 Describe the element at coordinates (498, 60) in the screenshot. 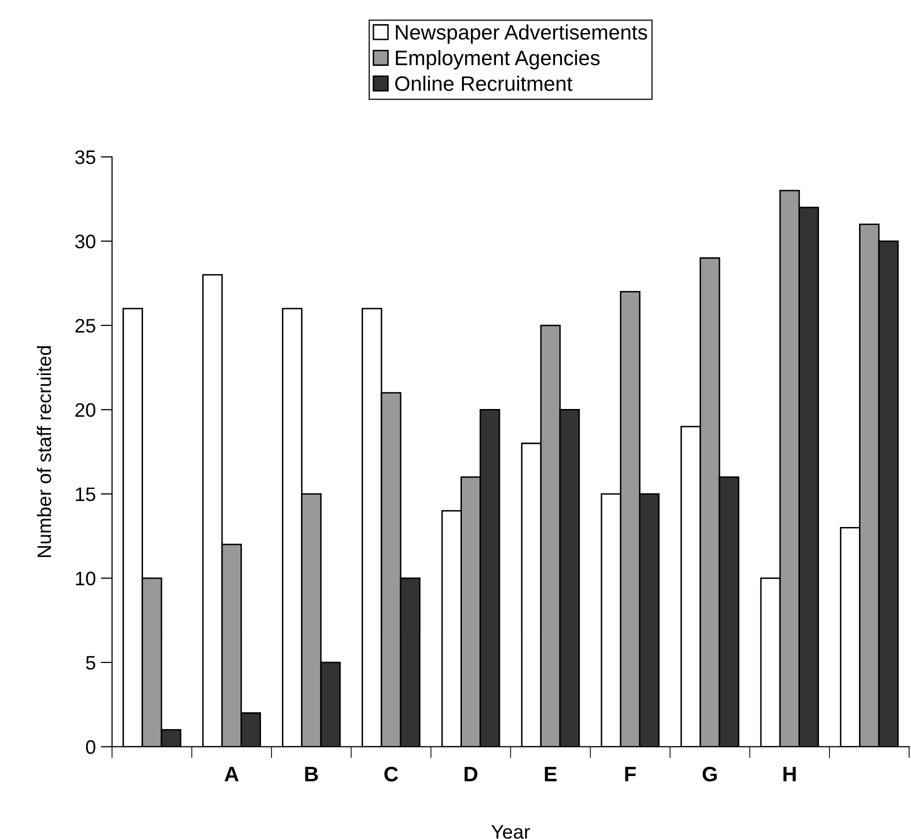

I see `legend-label: Employment Agencies` at that location.